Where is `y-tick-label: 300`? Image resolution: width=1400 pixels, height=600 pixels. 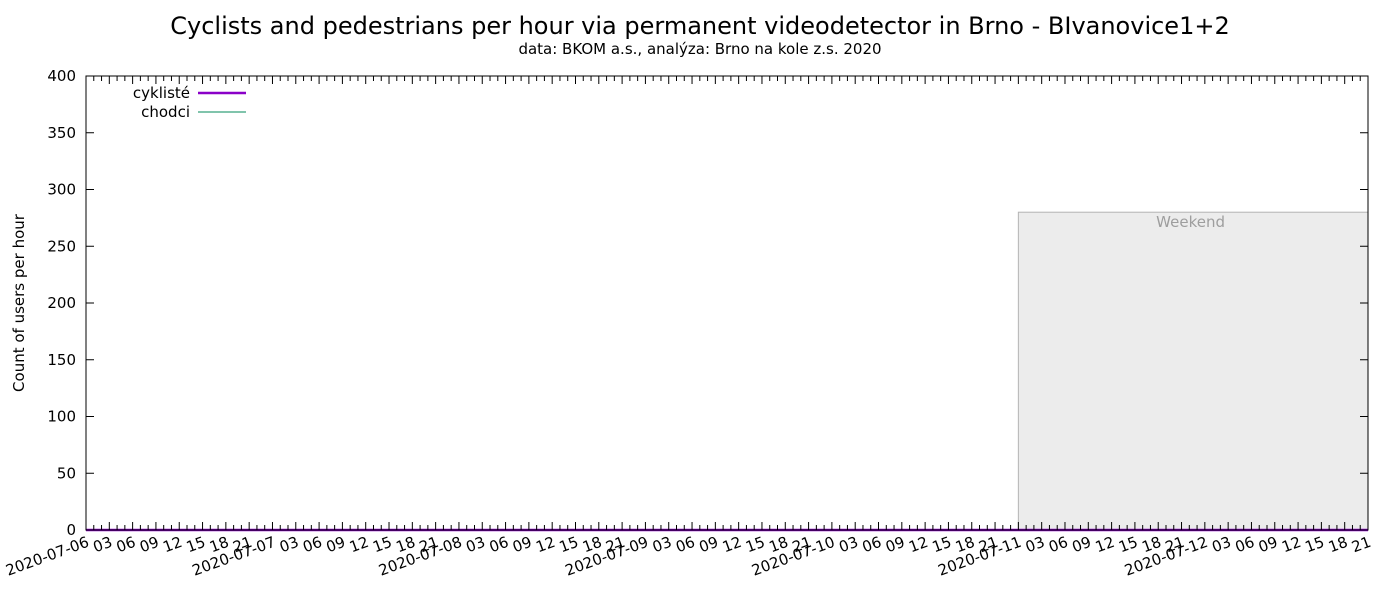
y-tick-label: 300 is located at coordinates (61, 190).